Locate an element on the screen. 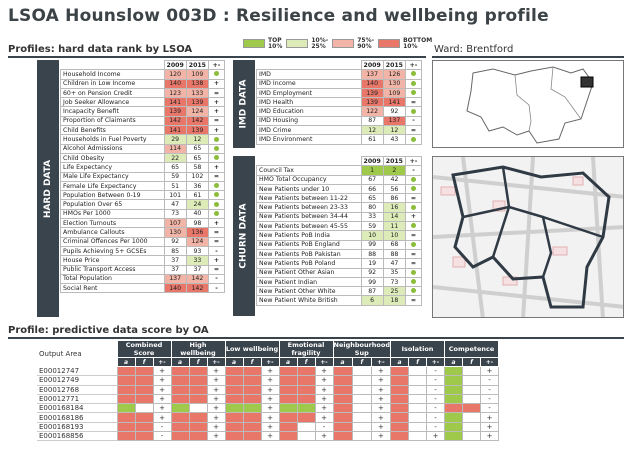 The image size is (631, 471). value-2015: 61 is located at coordinates (197, 195).